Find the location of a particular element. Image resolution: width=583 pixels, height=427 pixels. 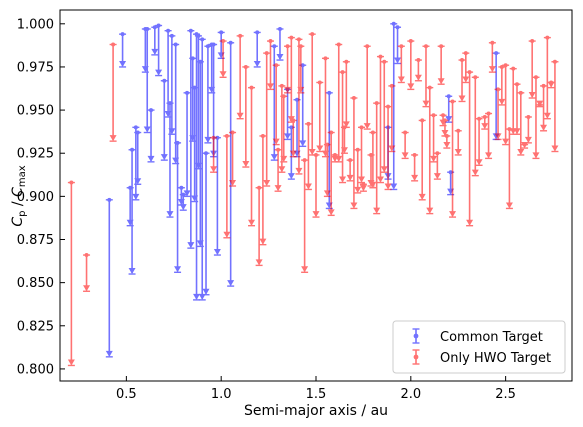

legend: Common Target Only HWO Target is located at coordinates (479, 347).